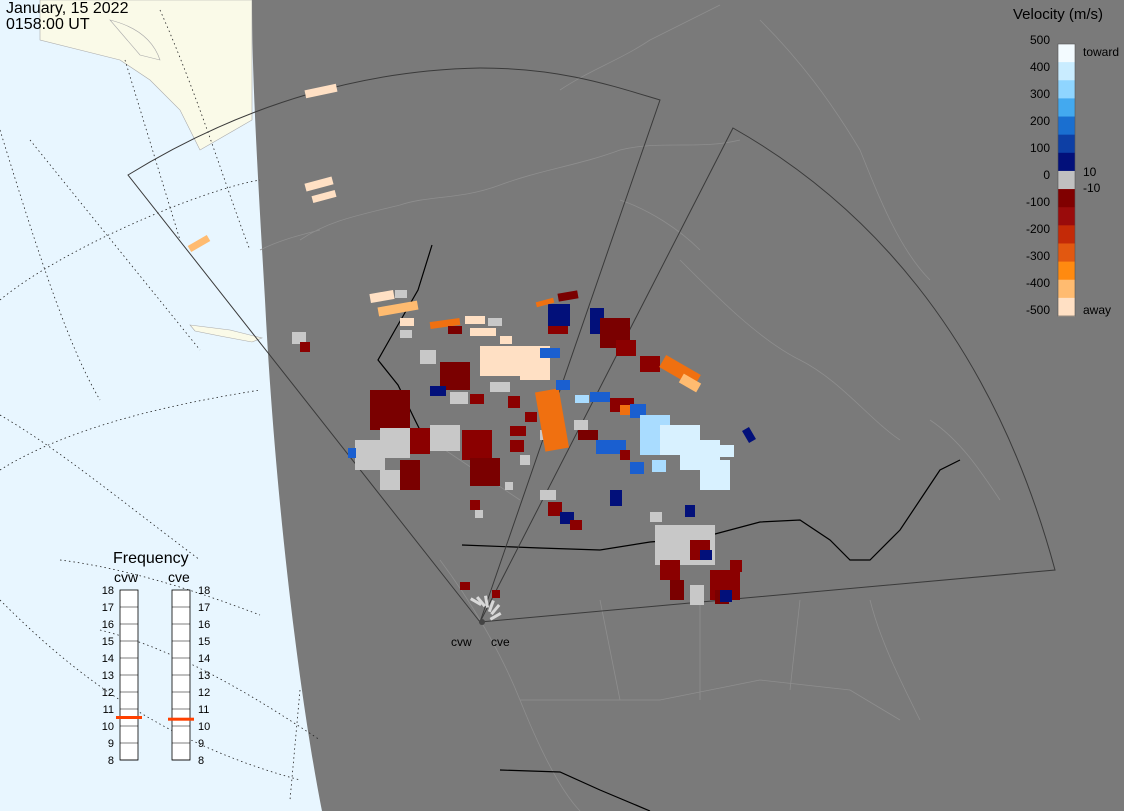 The height and width of the screenshot is (811, 1124). I want to click on frequency-label-cvw: 15, so click(107, 642).